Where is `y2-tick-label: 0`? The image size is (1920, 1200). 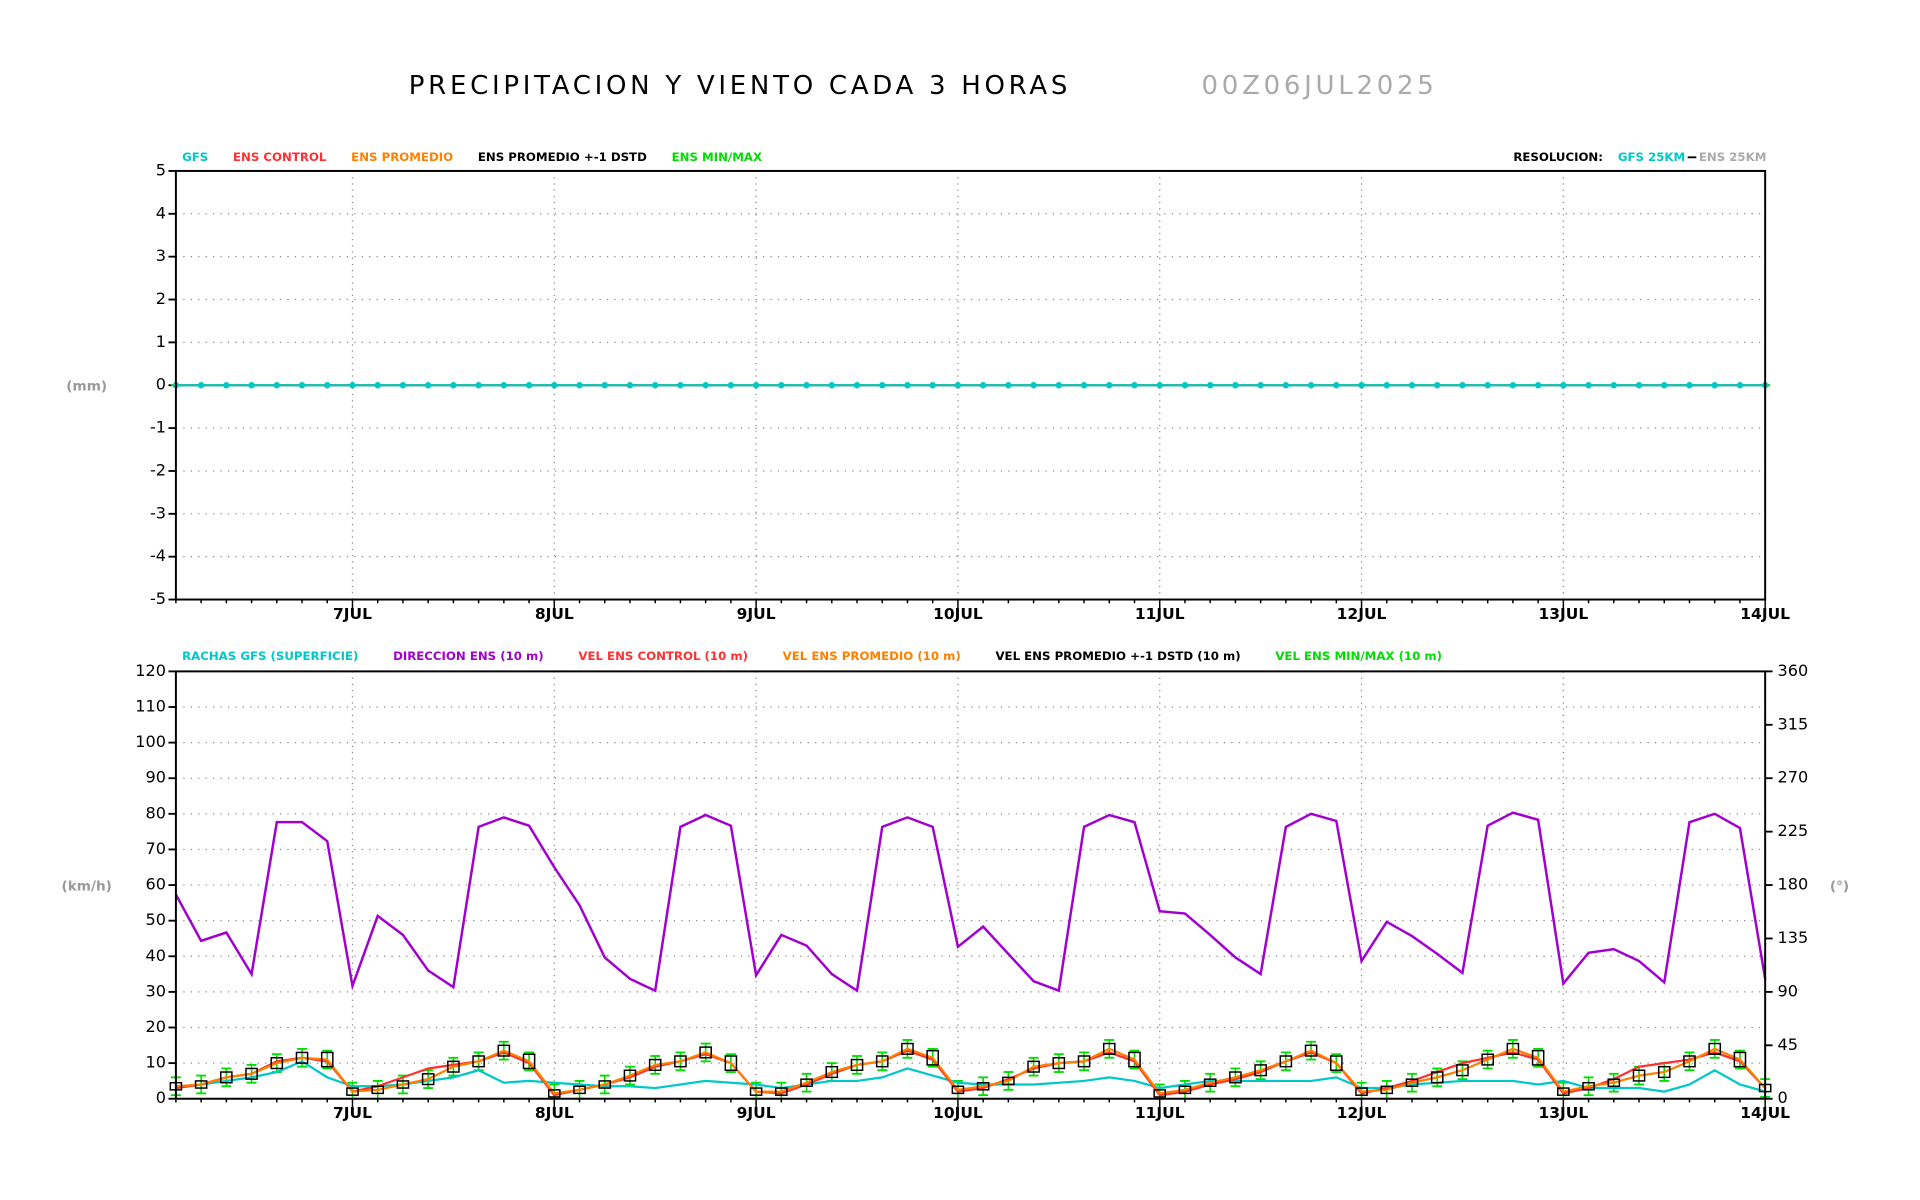 y2-tick-label: 0 is located at coordinates (1783, 1097).